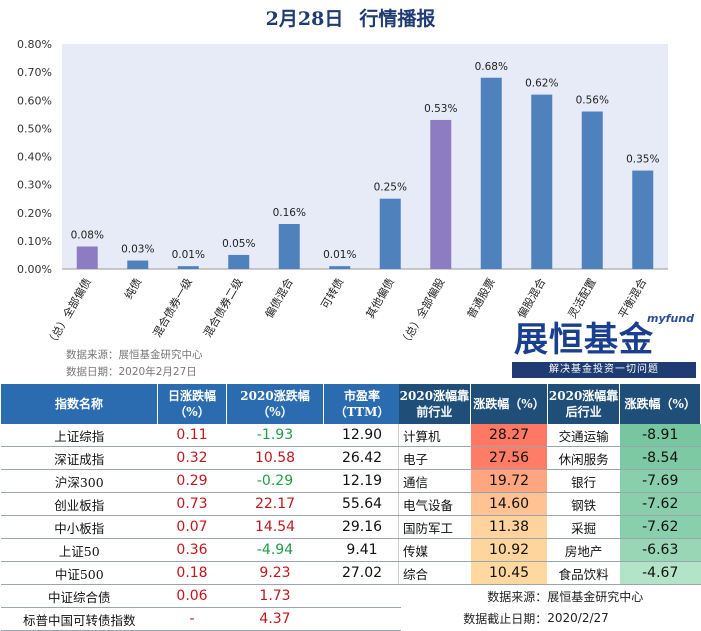  What do you see at coordinates (79, 458) in the screenshot?
I see `index-name-cell: 深证成指` at bounding box center [79, 458].